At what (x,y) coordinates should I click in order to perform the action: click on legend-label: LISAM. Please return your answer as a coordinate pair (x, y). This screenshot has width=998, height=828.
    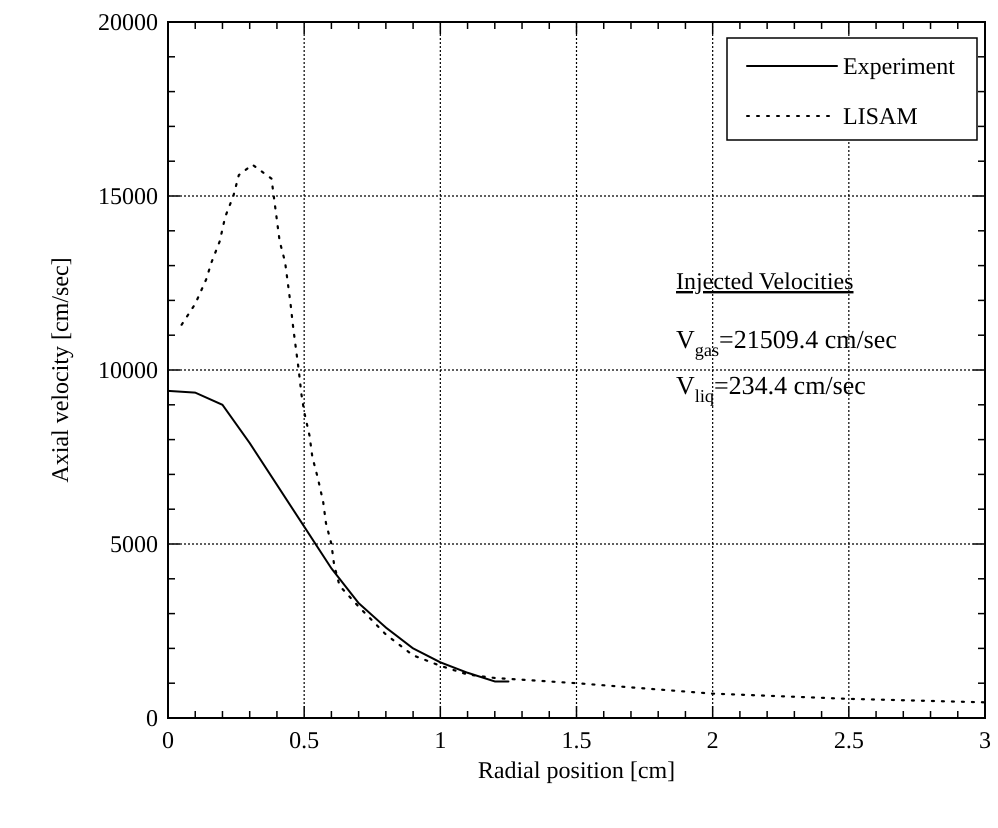
    Looking at the image, I should click on (880, 117).